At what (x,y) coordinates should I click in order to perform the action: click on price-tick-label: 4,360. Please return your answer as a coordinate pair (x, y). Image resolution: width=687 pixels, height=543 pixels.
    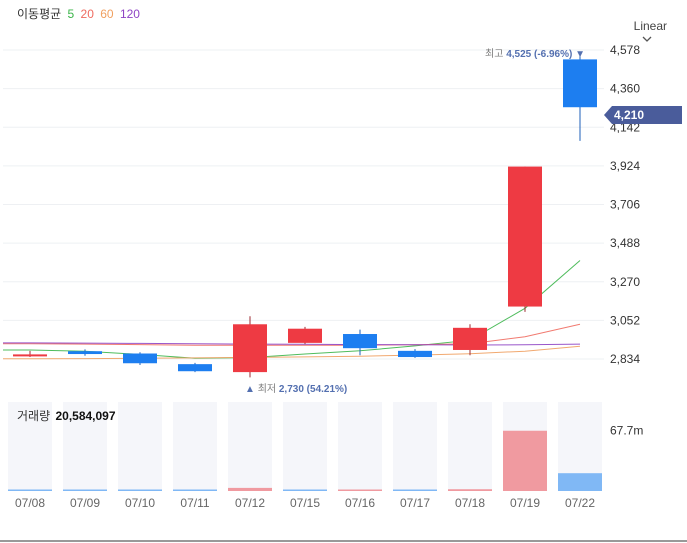
    Looking at the image, I should click on (625, 89).